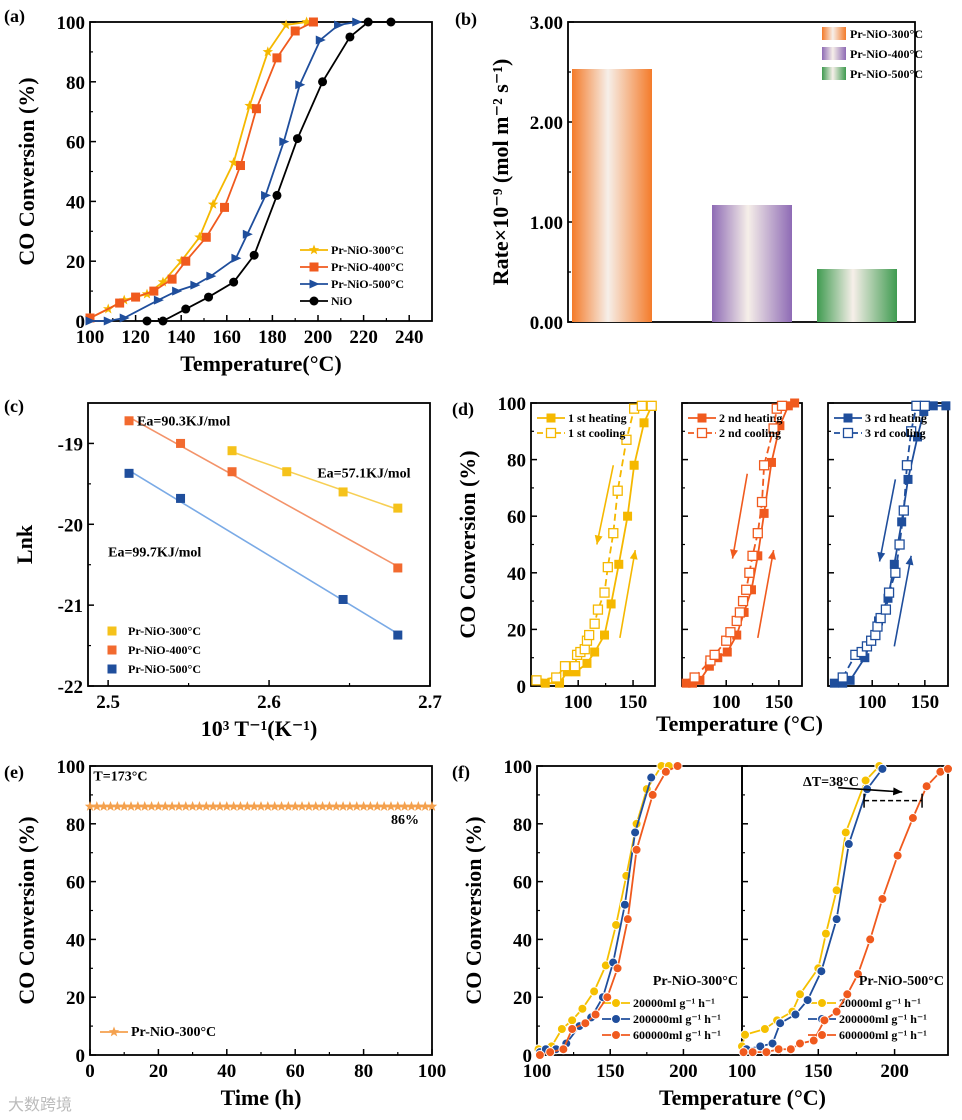  Describe the element at coordinates (500, 172) in the screenshot. I see `y-axis-title: Rate×10⁻⁹ (mol m⁻² s⁻¹)` at that location.